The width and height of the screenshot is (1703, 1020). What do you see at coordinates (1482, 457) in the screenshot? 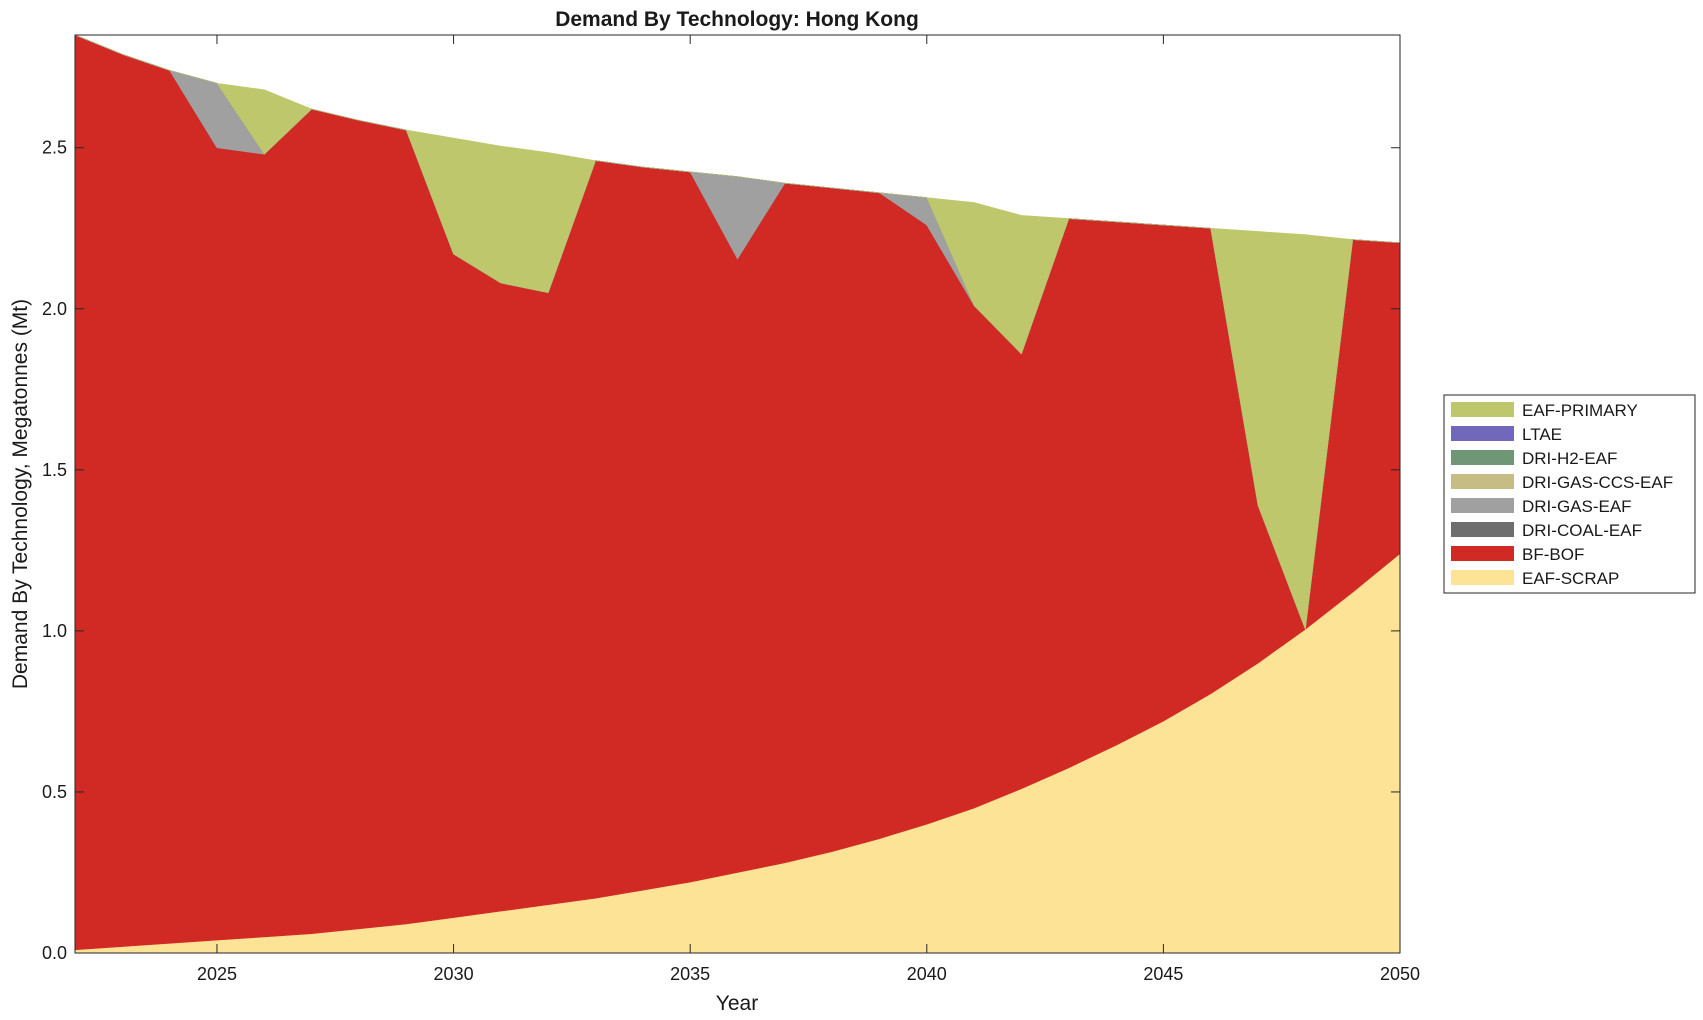
I see `legend-swatch-dri-h2-eaf` at bounding box center [1482, 457].